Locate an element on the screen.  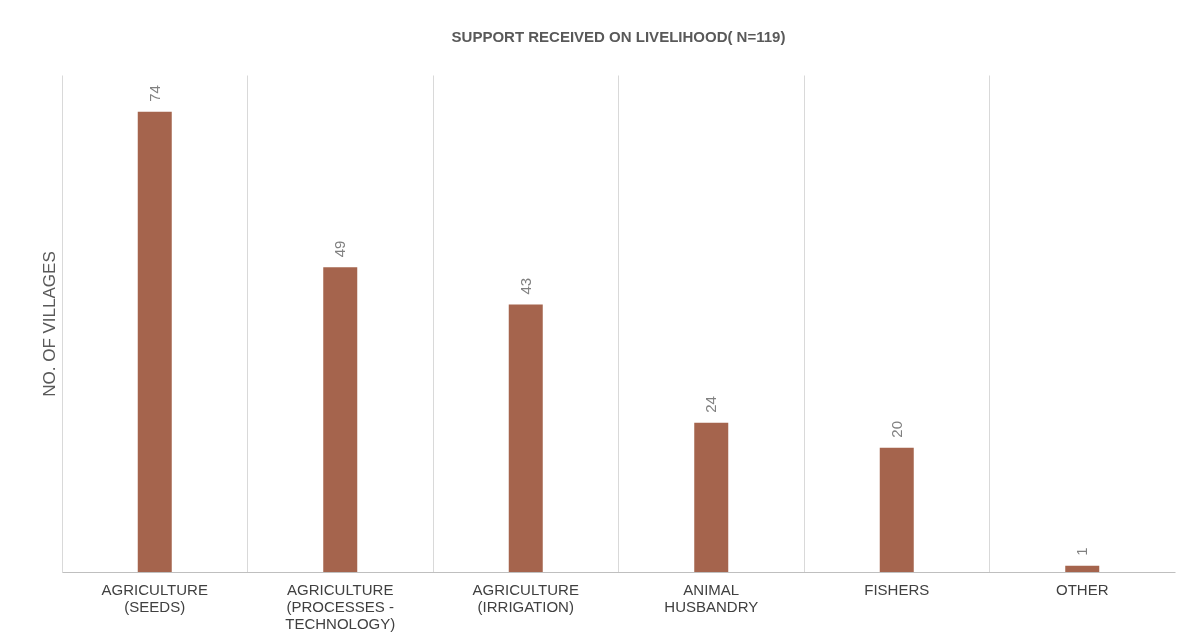
x-tick-label: OTHER is located at coordinates (1082, 589).